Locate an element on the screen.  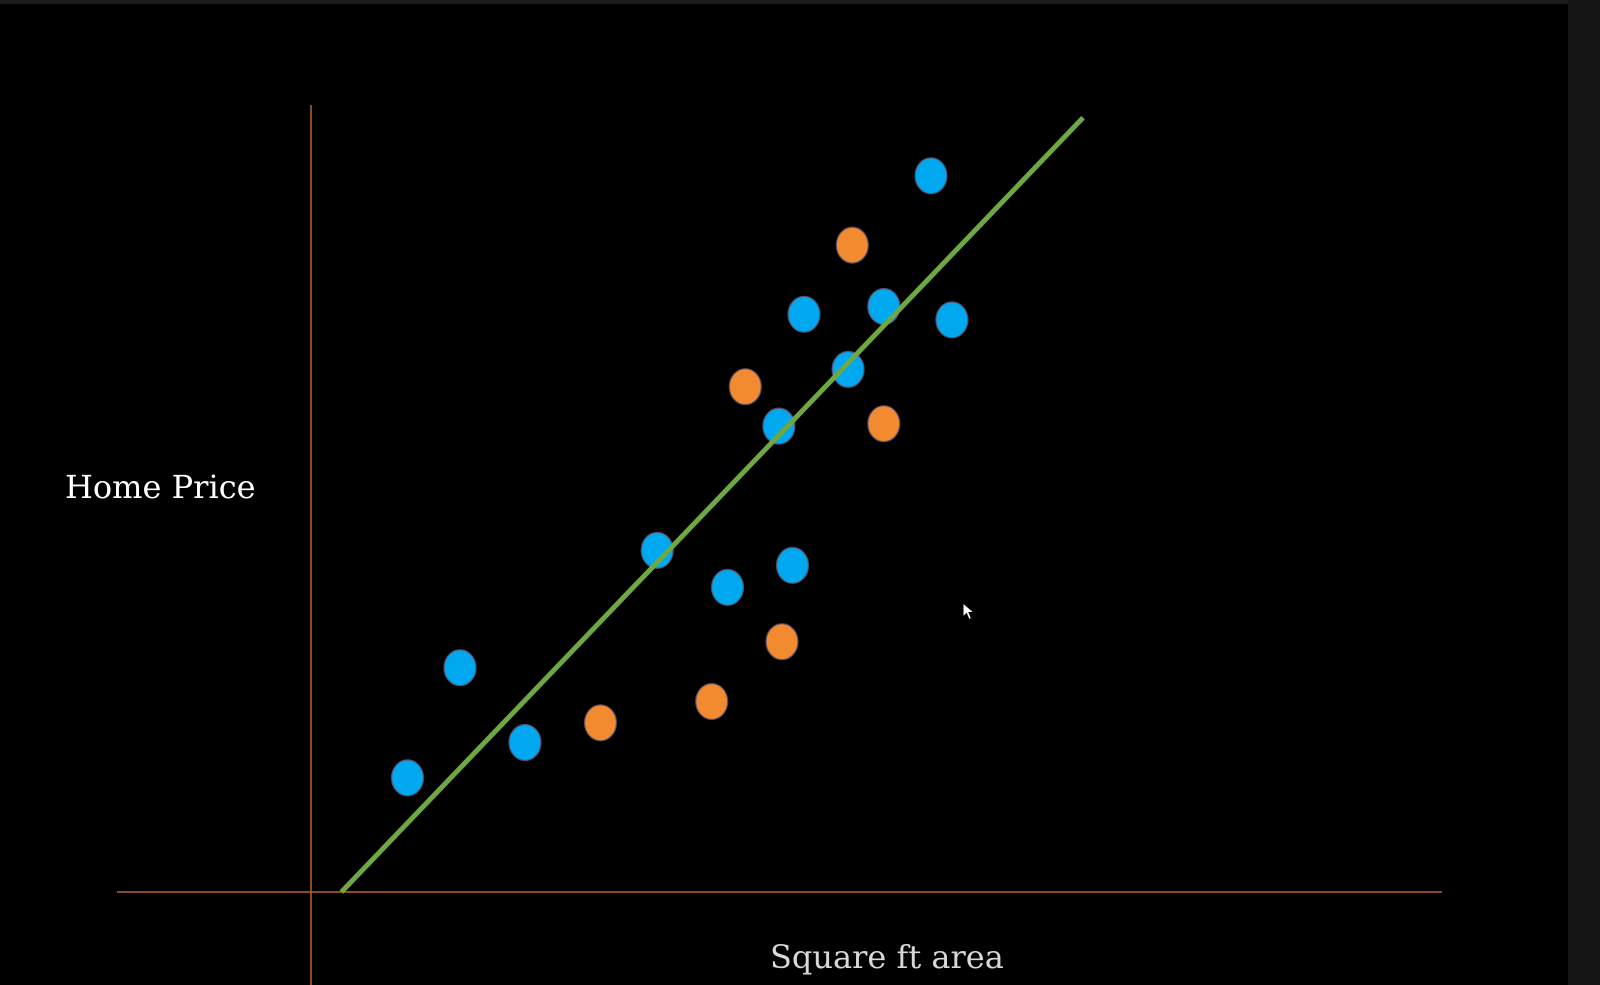
x-axis-label: Square ft area is located at coordinates (887, 957).